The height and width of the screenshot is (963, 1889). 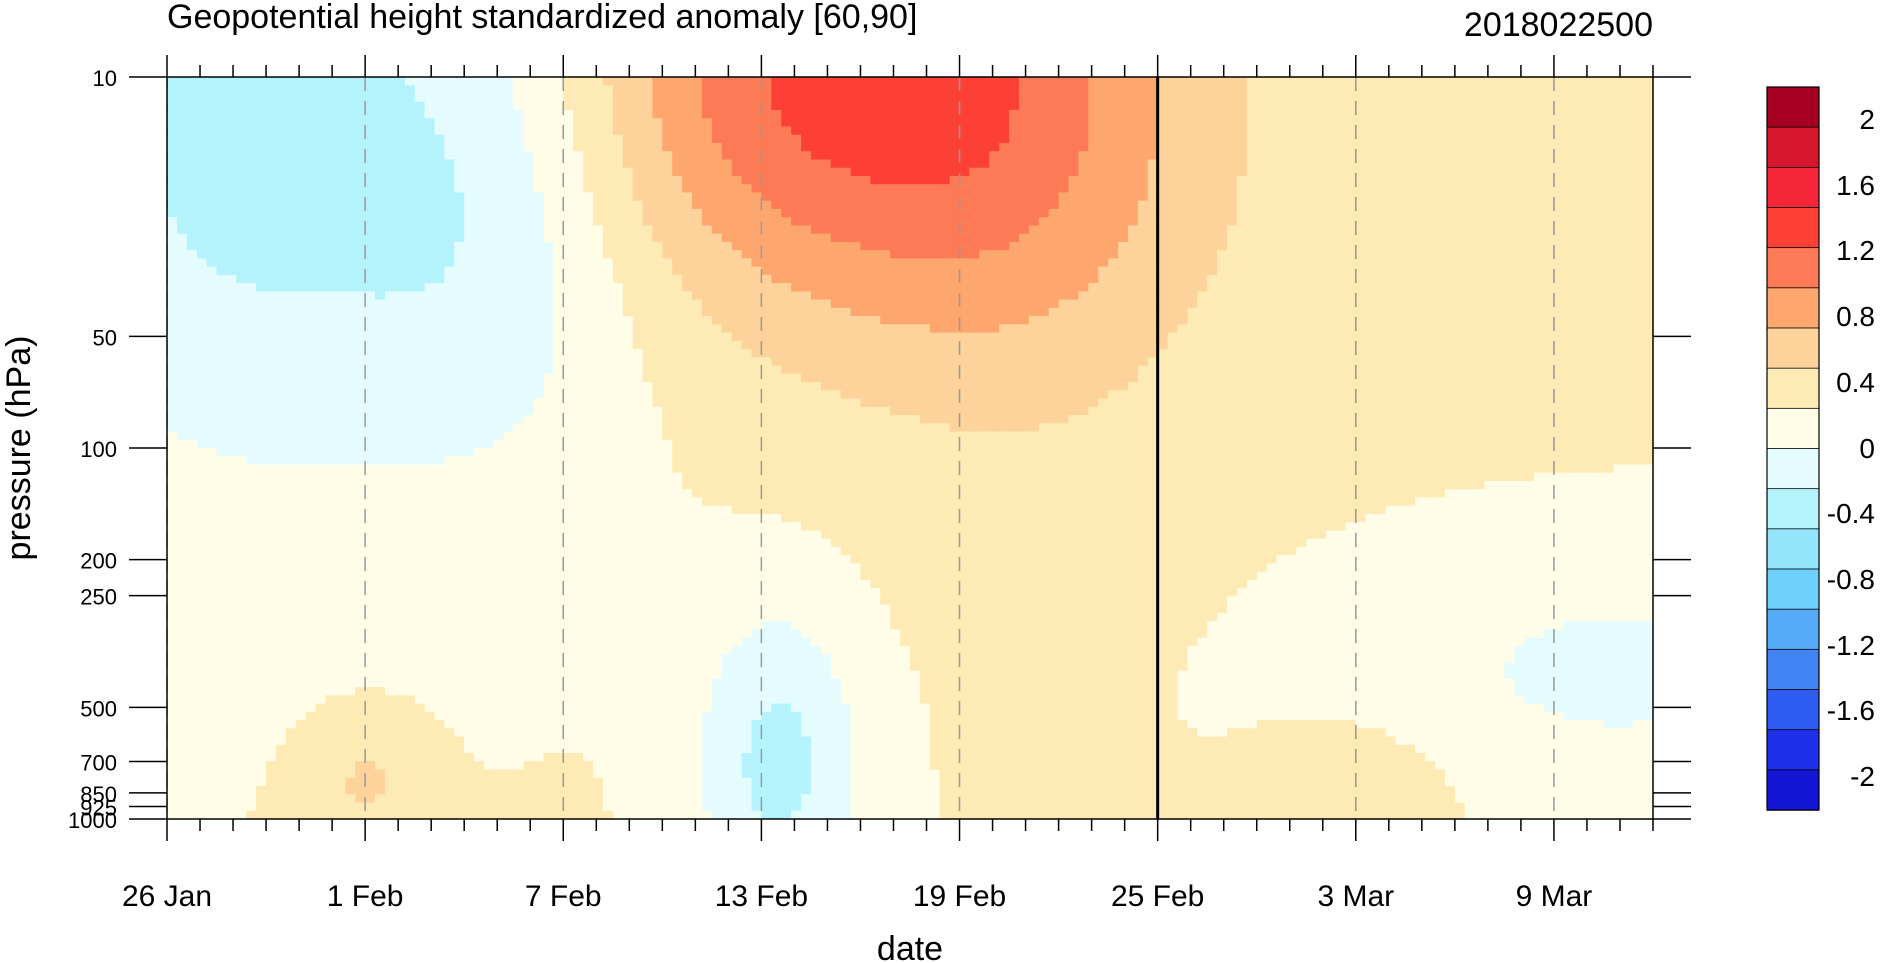 What do you see at coordinates (105, 337) in the screenshot?
I see `y-tick-label: 50` at bounding box center [105, 337].